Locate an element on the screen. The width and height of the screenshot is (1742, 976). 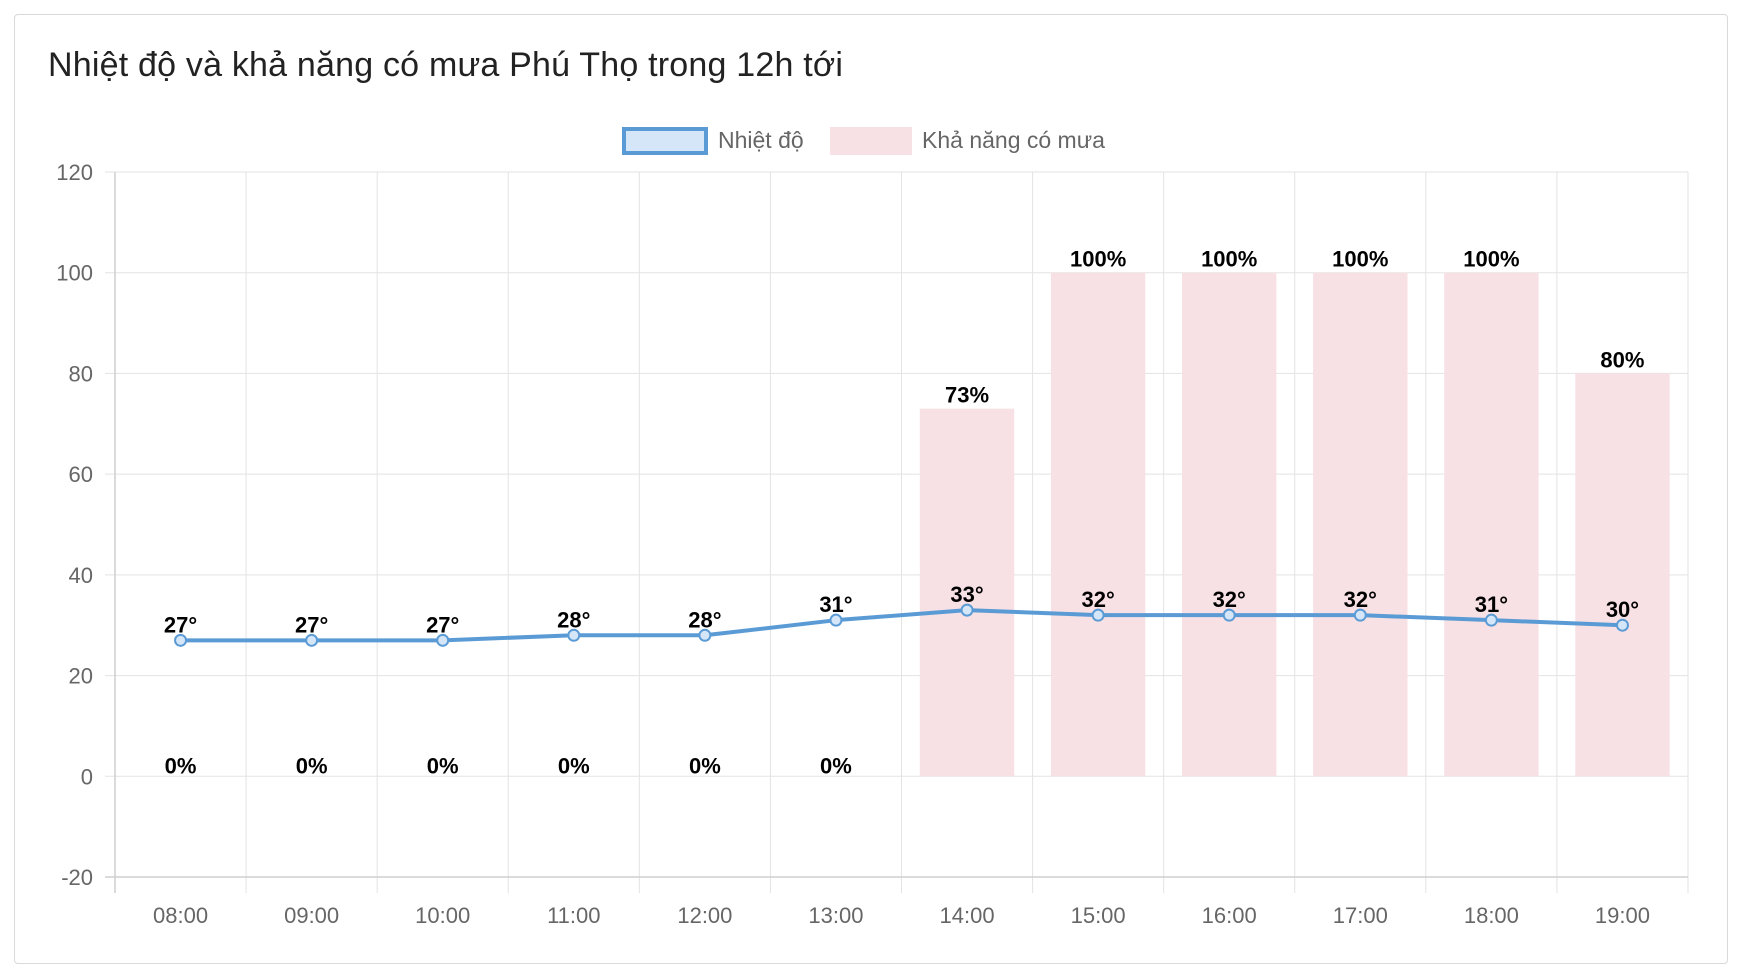
legend-swatch-rain is located at coordinates (871, 141).